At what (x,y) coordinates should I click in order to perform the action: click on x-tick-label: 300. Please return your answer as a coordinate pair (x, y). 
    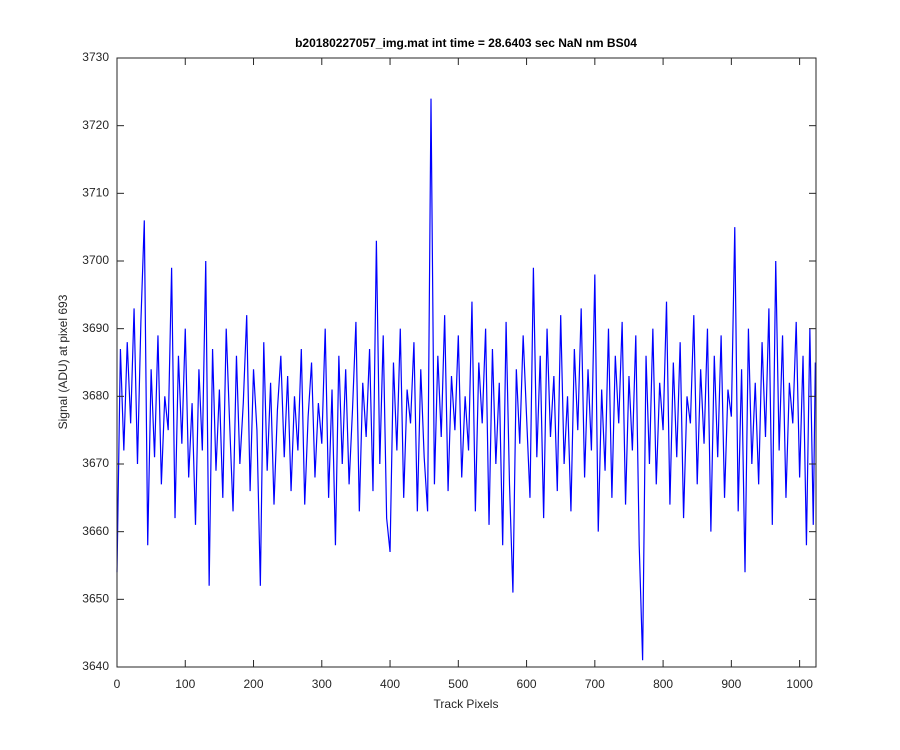
    Looking at the image, I should click on (322, 684).